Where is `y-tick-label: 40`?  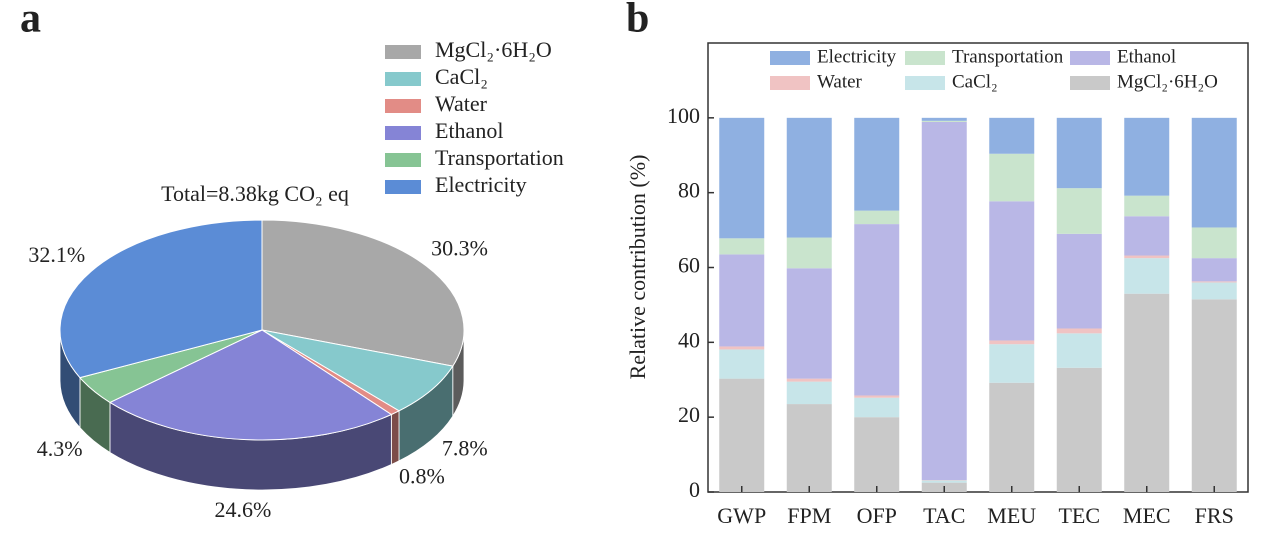 y-tick-label: 40 is located at coordinates (689, 339).